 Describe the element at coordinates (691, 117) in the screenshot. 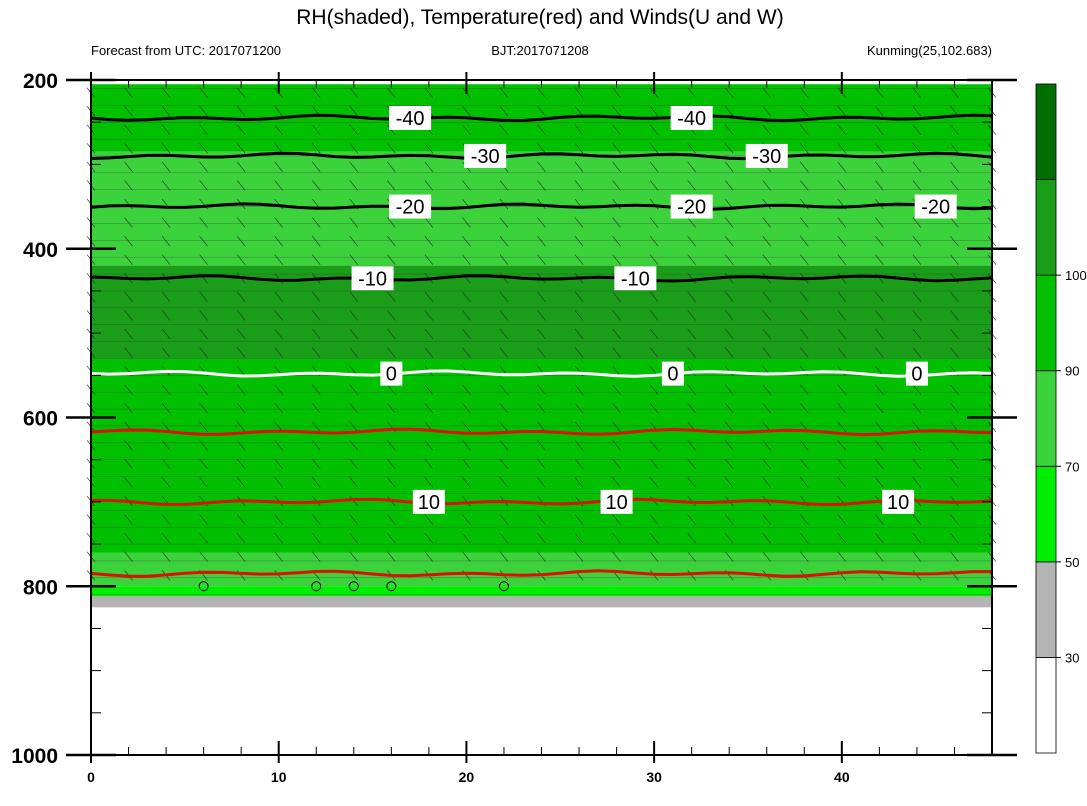

I see `contour-label-box` at that location.